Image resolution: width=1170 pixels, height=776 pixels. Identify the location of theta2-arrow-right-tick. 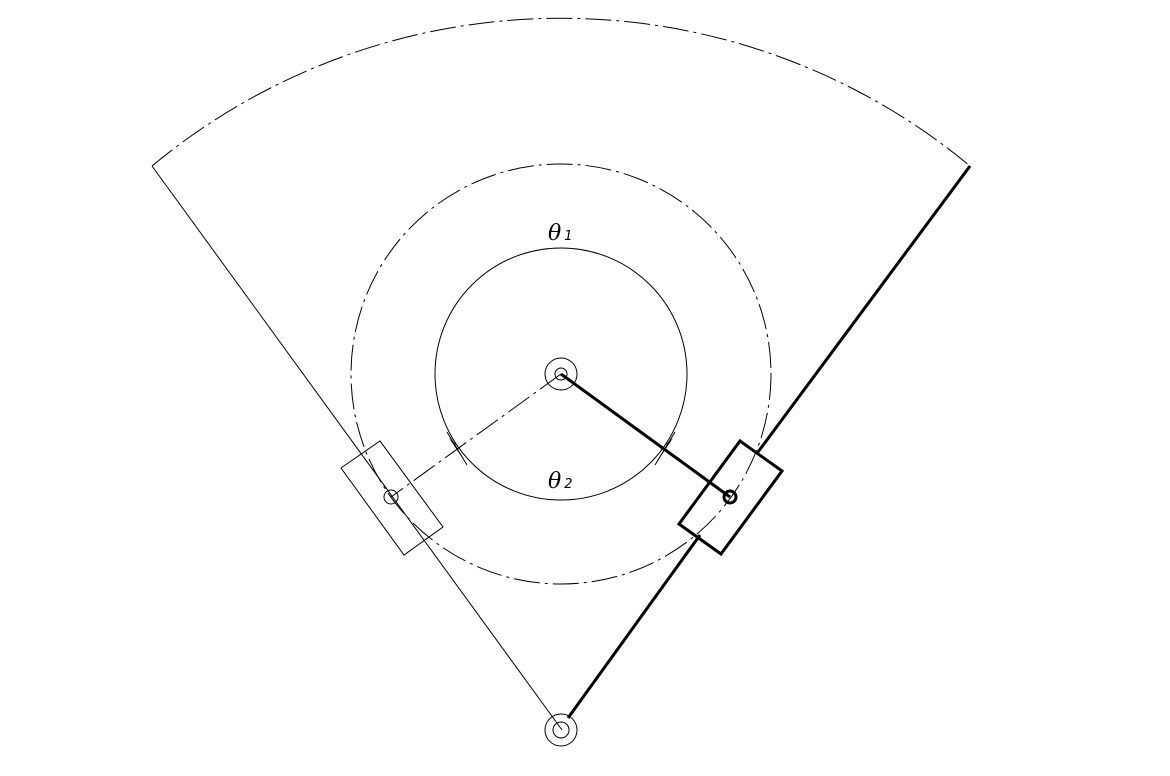
(665, 448).